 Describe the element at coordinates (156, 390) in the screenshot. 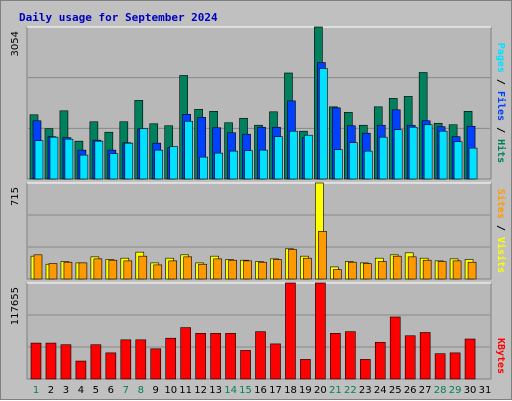

I see `x-tick-label: 9` at that location.